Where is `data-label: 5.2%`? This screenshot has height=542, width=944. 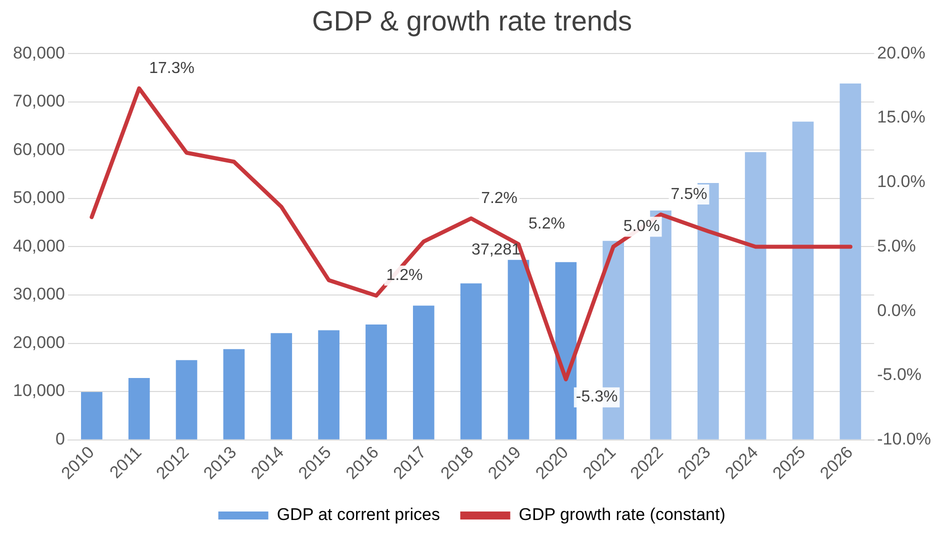 data-label: 5.2% is located at coordinates (546, 224).